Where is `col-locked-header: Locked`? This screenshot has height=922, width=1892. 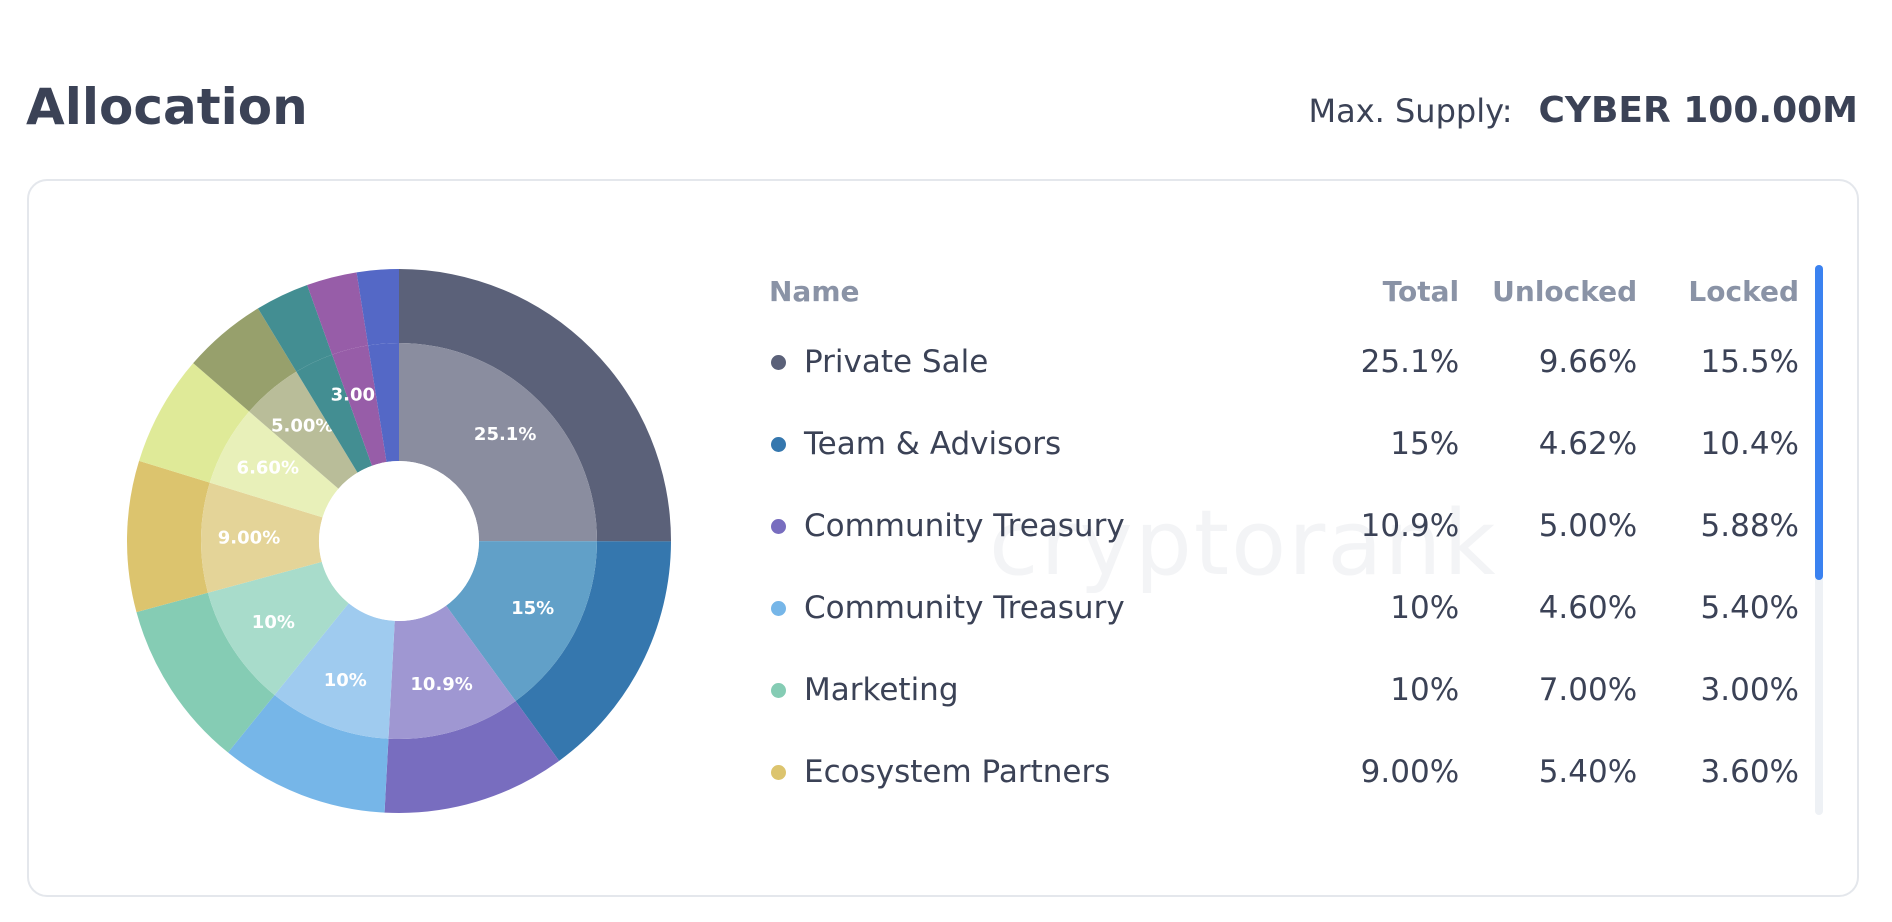
col-locked-header: Locked is located at coordinates (1743, 291).